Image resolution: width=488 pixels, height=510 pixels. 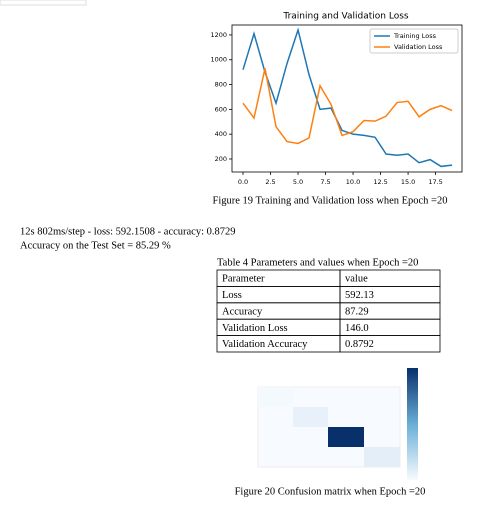 I want to click on table-cell, so click(x=390, y=344).